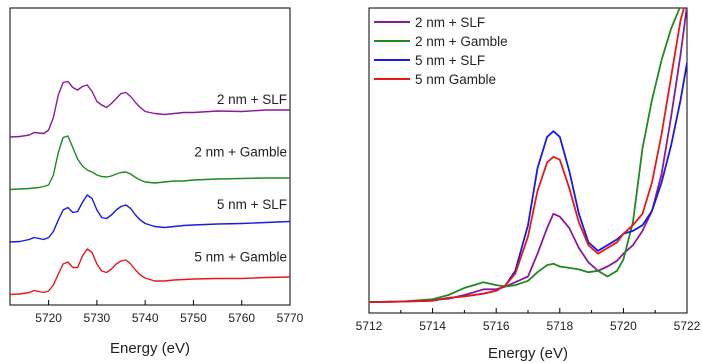  Describe the element at coordinates (240, 152) in the screenshot. I see `left-series-label-2-nm-gamble: 2 nm + Gamble` at that location.